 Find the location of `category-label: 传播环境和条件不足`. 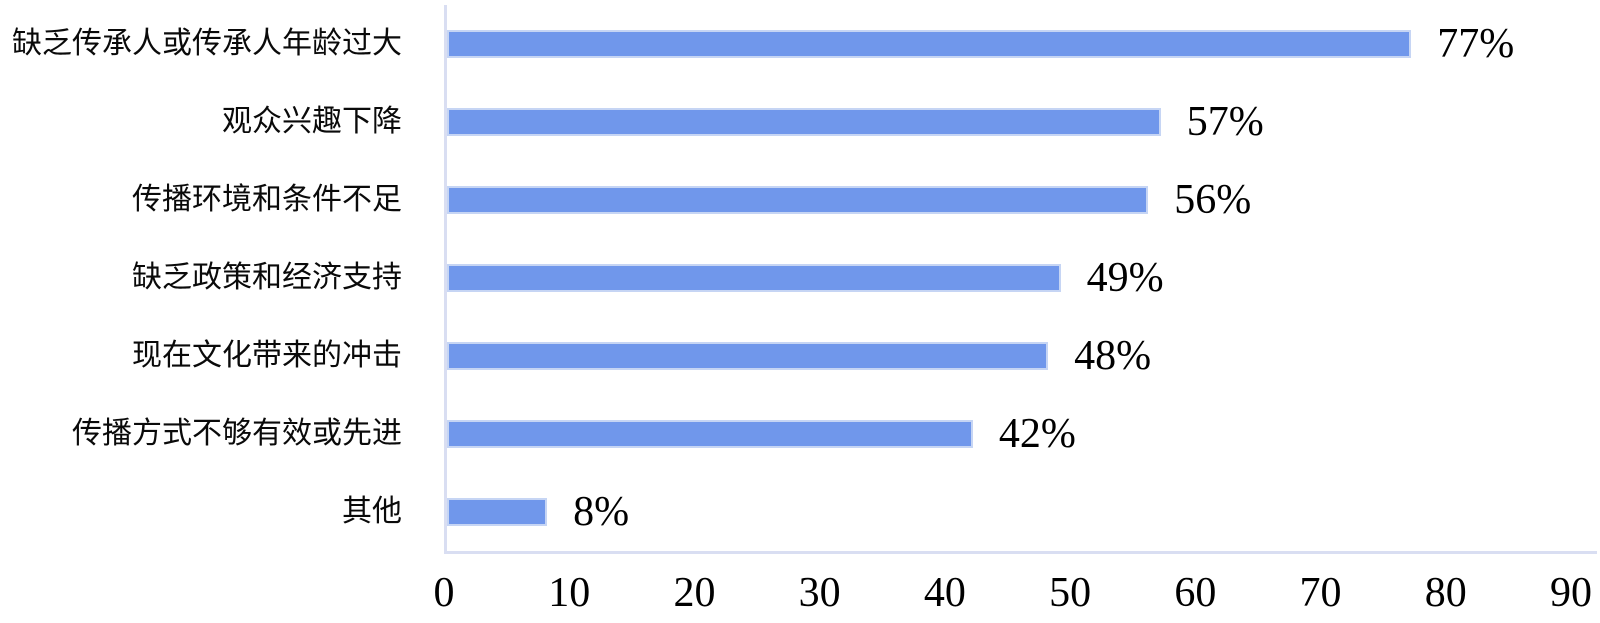

category-label: 传播环境和条件不足 is located at coordinates (267, 199).